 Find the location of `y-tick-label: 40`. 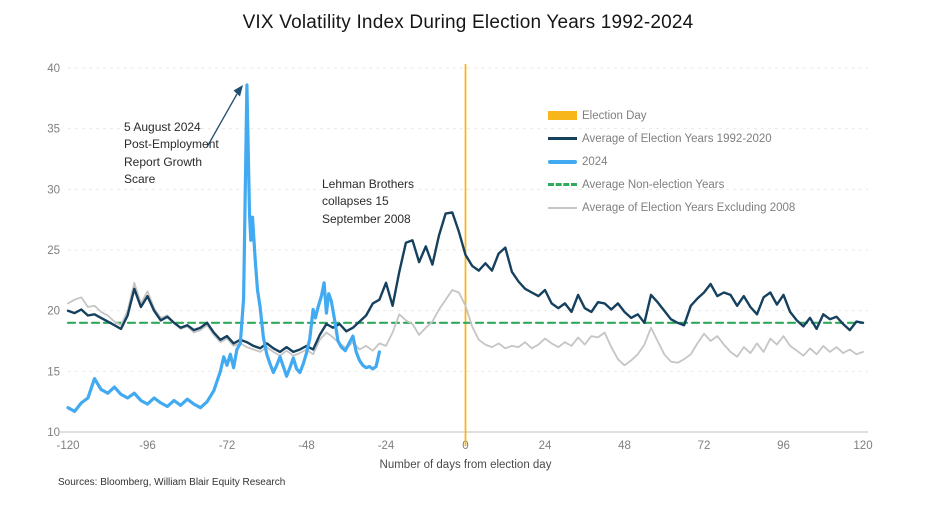

y-tick-label: 40 is located at coordinates (53, 69).